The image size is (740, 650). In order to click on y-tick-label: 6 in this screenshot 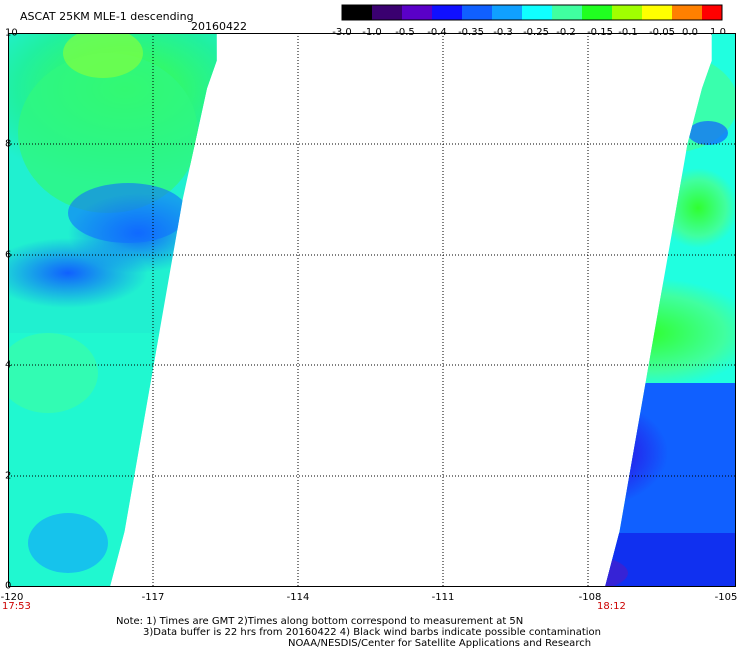, I will do `click(8, 255)`.